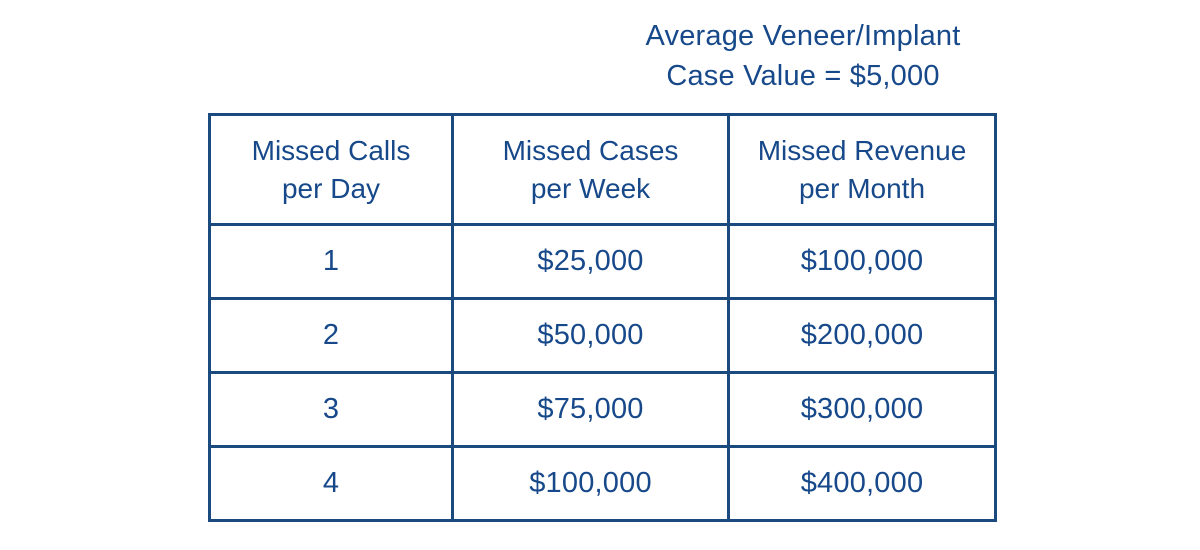  I want to click on table-row: 1 $25,000 $100,000, so click(602, 261).